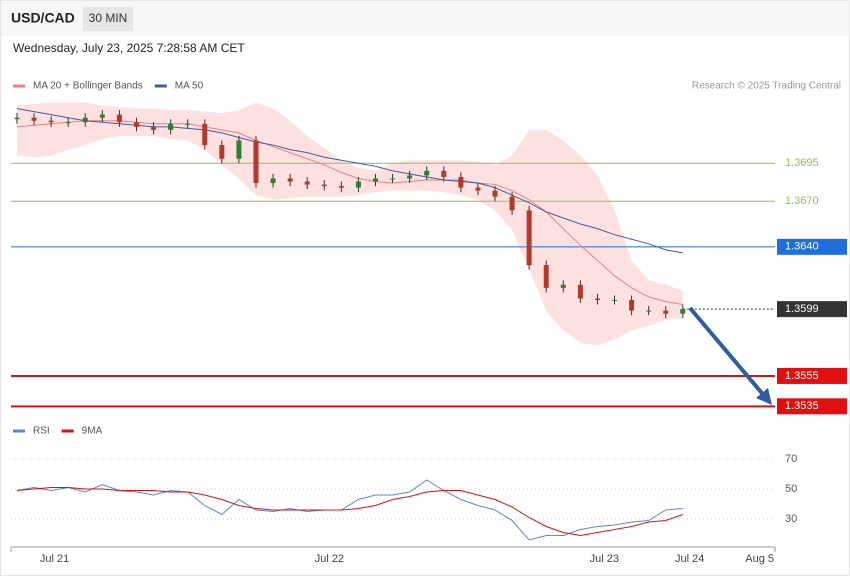 The image size is (850, 581). Describe the element at coordinates (92, 431) in the screenshot. I see `legend-label: 9MA` at that location.